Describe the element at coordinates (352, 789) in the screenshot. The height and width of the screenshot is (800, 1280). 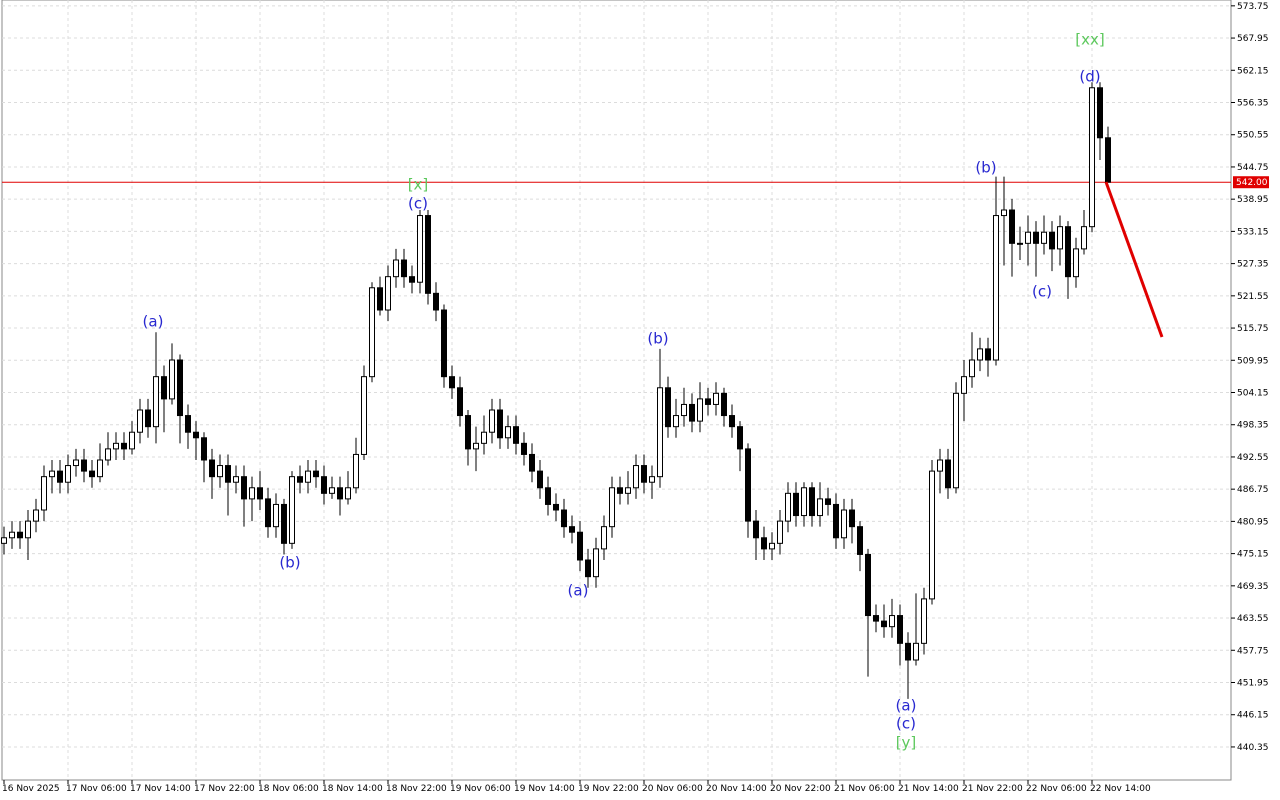
I see `x-tick-label: 18 Nov 14:00` at that location.